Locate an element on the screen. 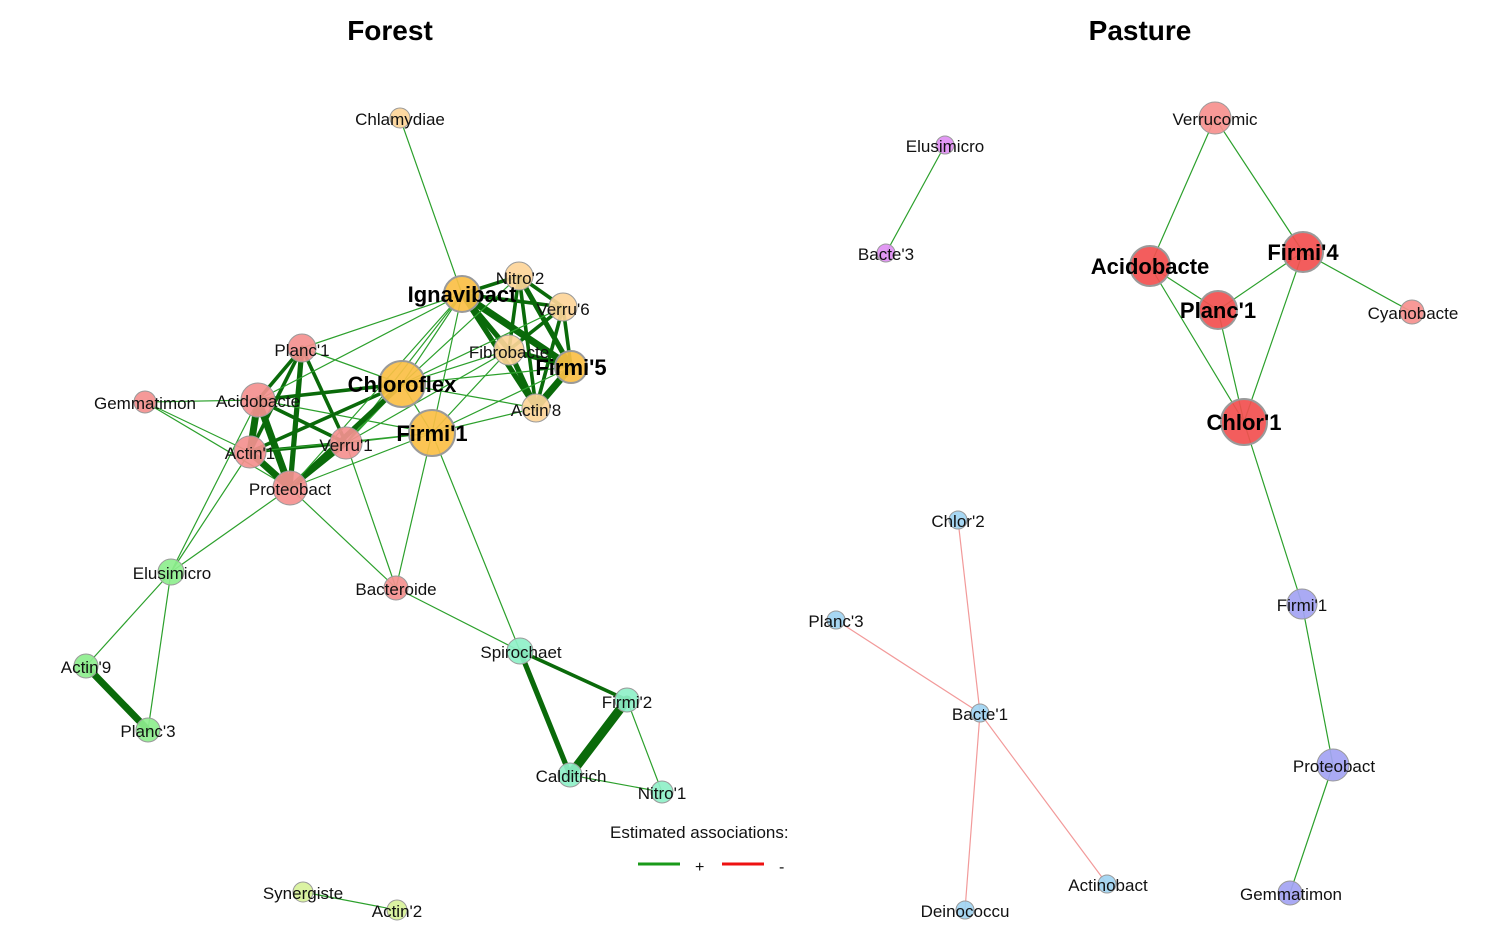  edge-gemmatimon-acidobacte is located at coordinates (201, 401).